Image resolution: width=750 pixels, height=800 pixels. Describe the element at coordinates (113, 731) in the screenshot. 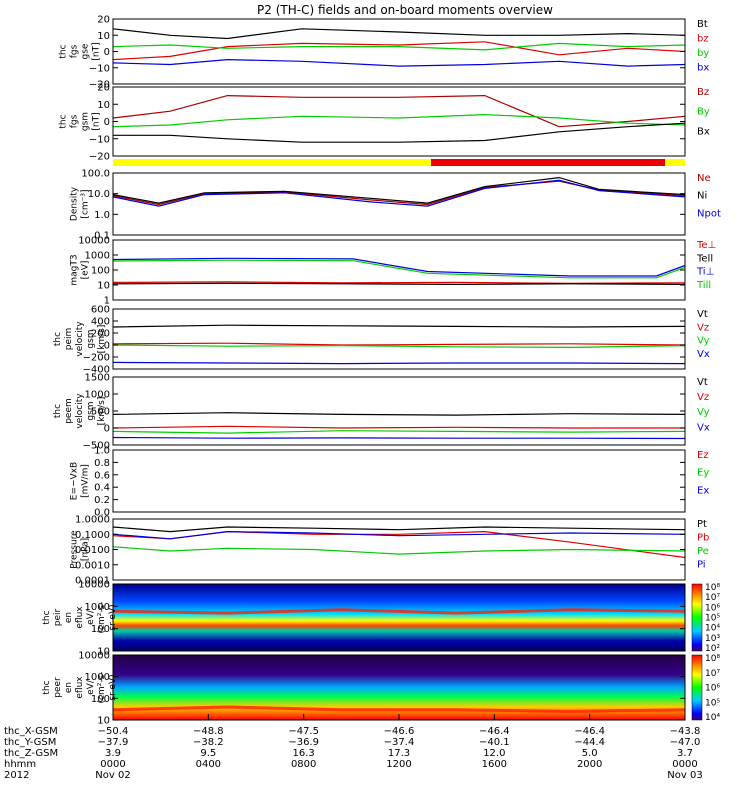

I see `x-axis-value: −50.4` at that location.